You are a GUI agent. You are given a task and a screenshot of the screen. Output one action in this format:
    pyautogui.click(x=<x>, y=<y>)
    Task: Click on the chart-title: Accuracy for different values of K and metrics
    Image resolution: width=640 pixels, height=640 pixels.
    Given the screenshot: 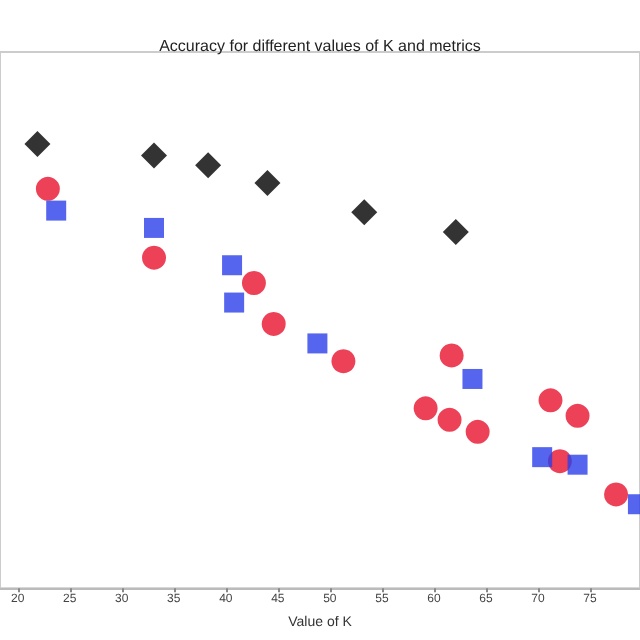 What is the action you would take?
    pyautogui.click(x=320, y=46)
    